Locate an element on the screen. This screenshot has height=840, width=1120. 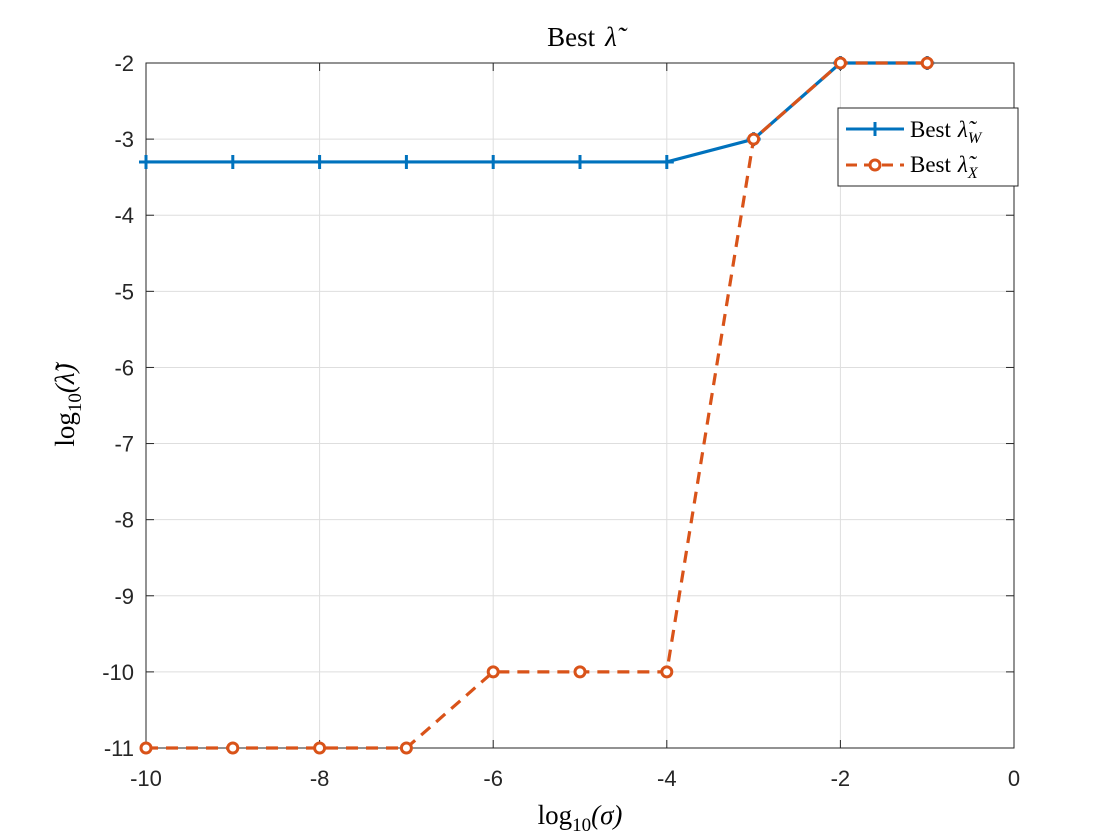
legend-item-w: Best λ̃W is located at coordinates (914, 132).